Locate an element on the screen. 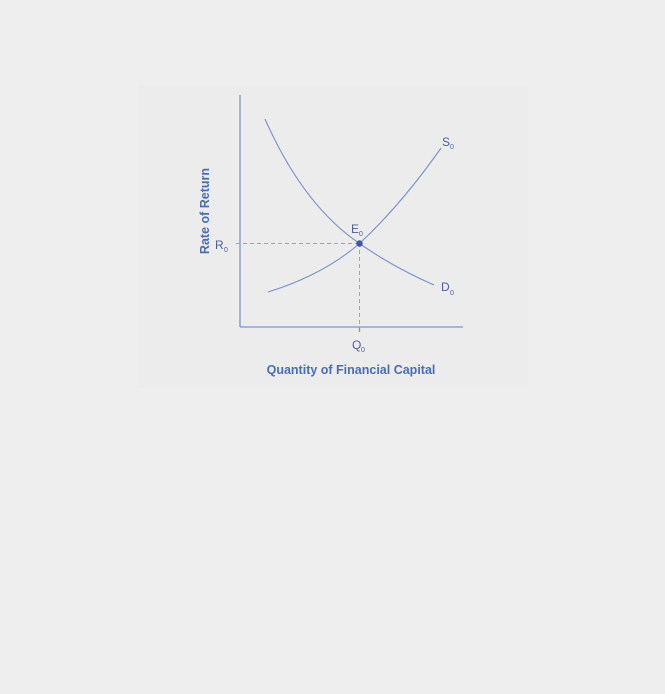  supply-curve-subscript: 0 is located at coordinates (452, 147).